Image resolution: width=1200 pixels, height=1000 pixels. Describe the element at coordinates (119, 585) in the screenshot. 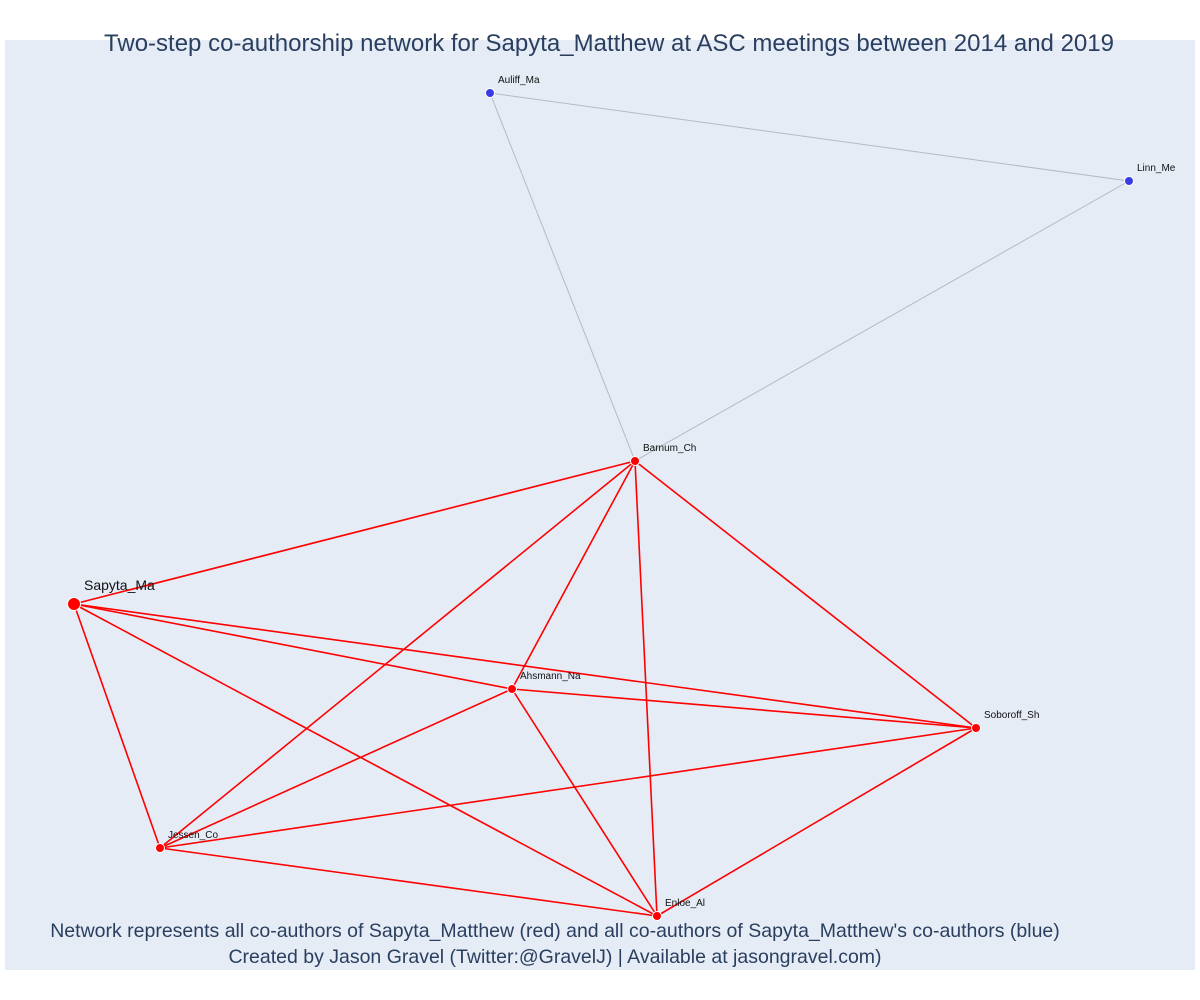

I see `node-label-Sapyta_Ma: Sapyta_Ma` at that location.